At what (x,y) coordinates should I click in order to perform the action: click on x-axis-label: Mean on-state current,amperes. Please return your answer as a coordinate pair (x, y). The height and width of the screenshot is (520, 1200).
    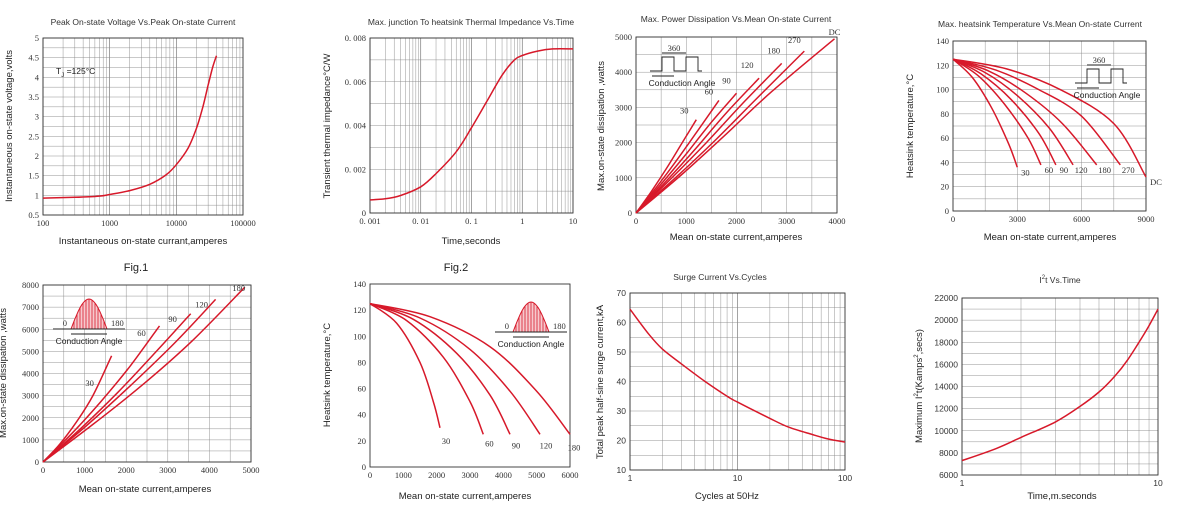
    Looking at the image, I should click on (1050, 237).